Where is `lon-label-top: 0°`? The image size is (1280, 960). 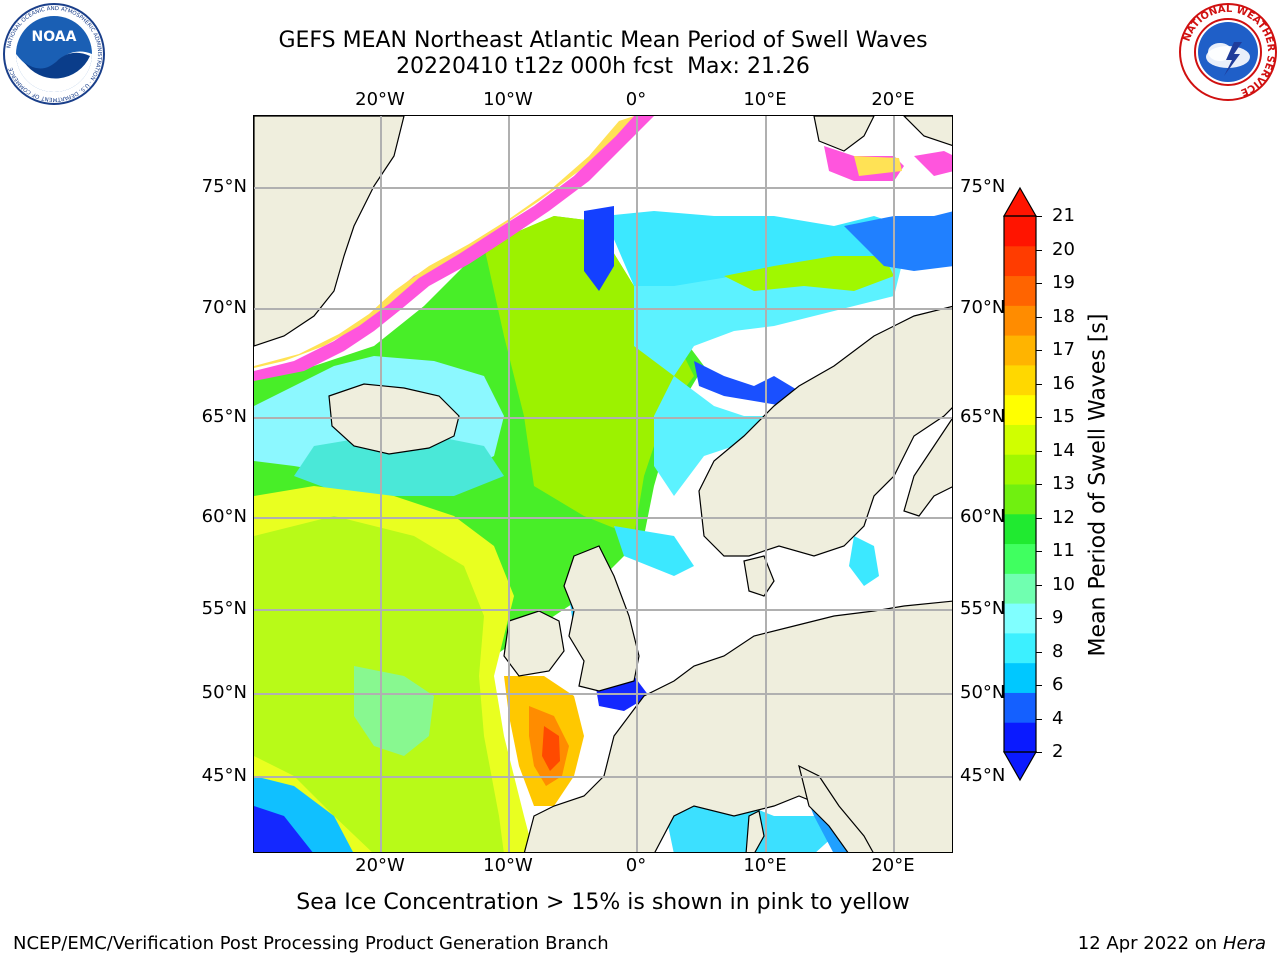 lon-label-top: 0° is located at coordinates (636, 99).